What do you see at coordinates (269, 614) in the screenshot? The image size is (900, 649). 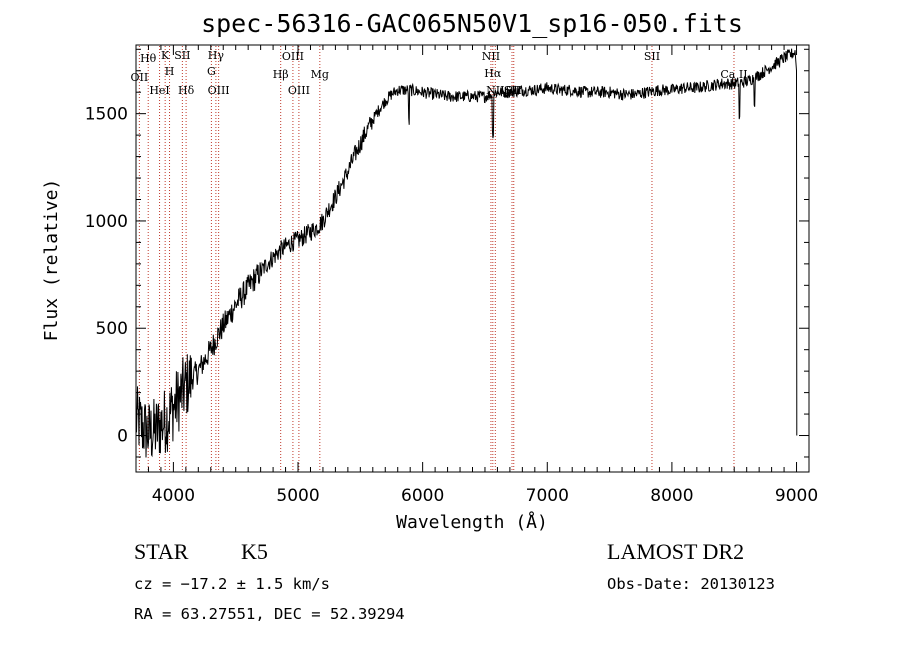 I see `coordinates: RA = 63.27551, DEC = 52.39294` at bounding box center [269, 614].